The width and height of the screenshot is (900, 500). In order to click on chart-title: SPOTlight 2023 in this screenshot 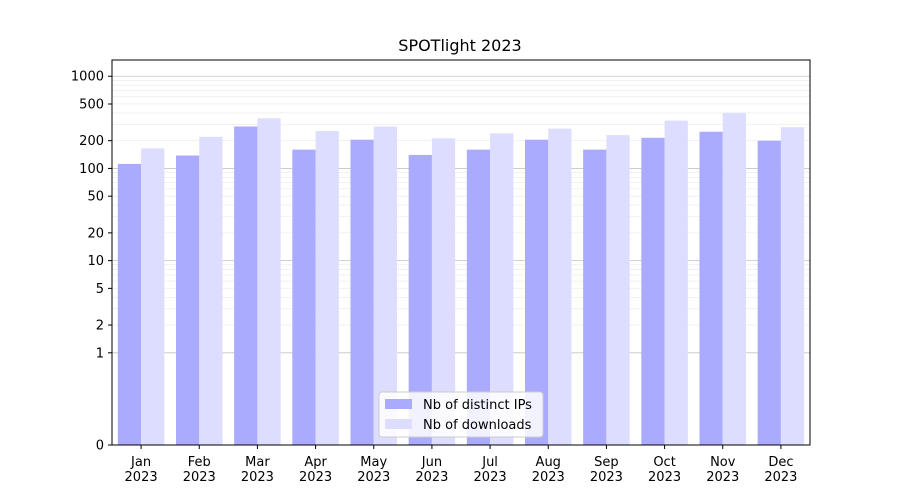, I will do `click(459, 45)`.